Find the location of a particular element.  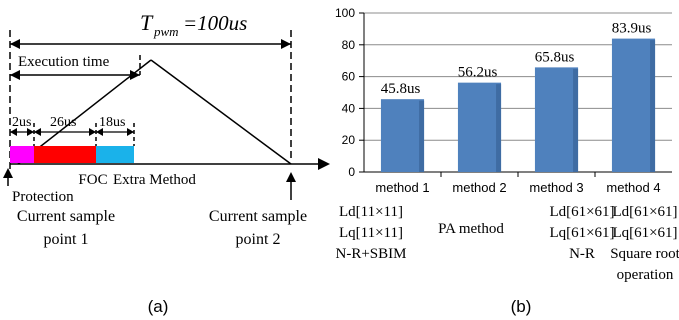

period-label-value: =100us is located at coordinates (215, 23).